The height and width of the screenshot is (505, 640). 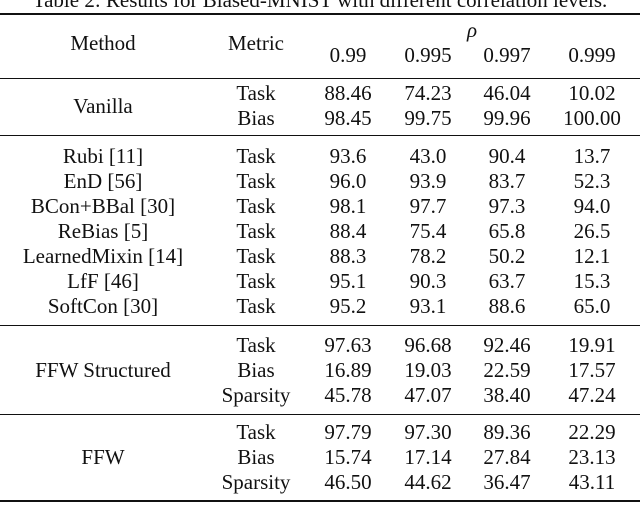 I want to click on cell-value: 88.6, so click(x=507, y=306).